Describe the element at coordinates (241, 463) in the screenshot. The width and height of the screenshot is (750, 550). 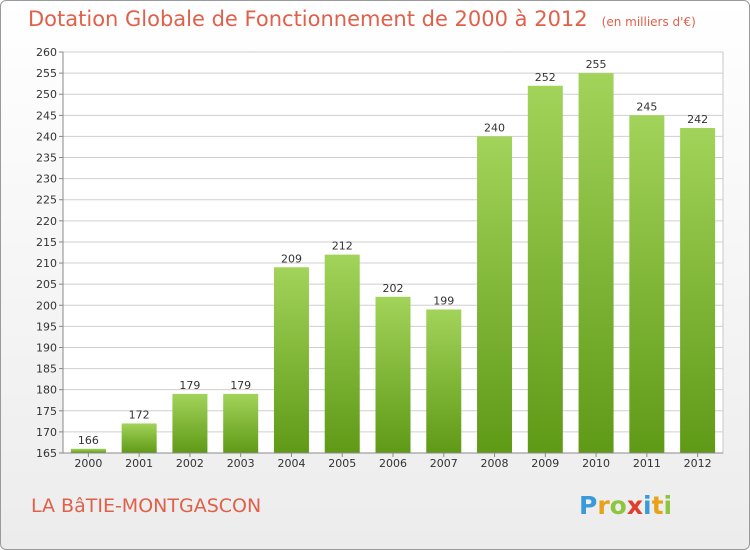
I see `x-tick-label: 2003` at that location.